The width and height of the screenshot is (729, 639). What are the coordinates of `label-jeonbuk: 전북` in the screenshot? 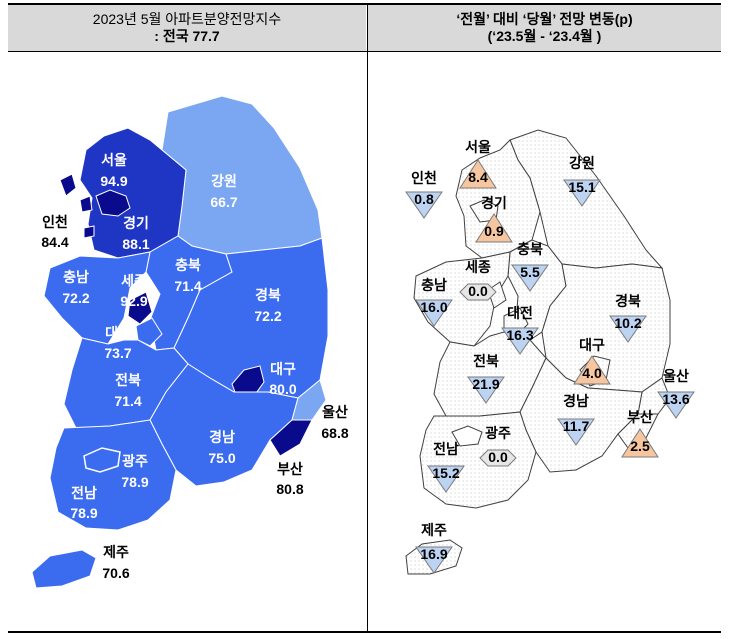 It's located at (128, 380).